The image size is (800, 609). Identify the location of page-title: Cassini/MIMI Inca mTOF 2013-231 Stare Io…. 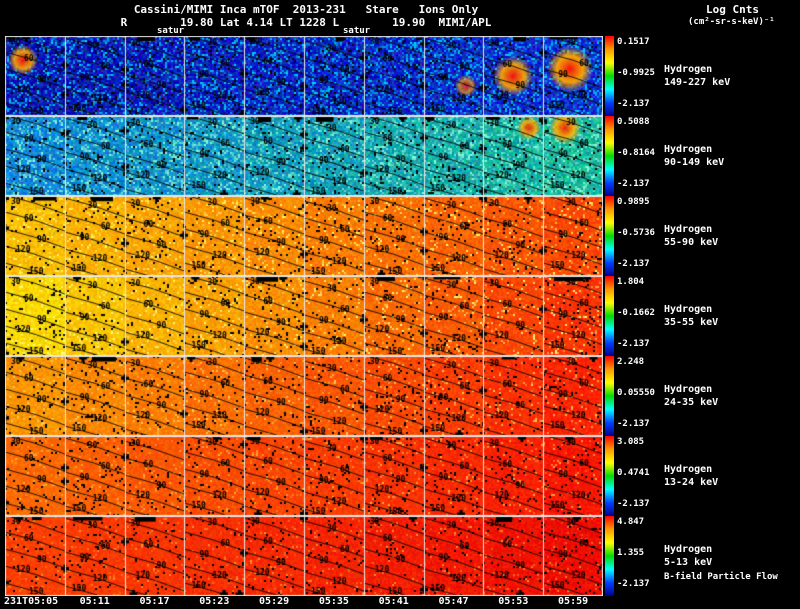
(306, 9).